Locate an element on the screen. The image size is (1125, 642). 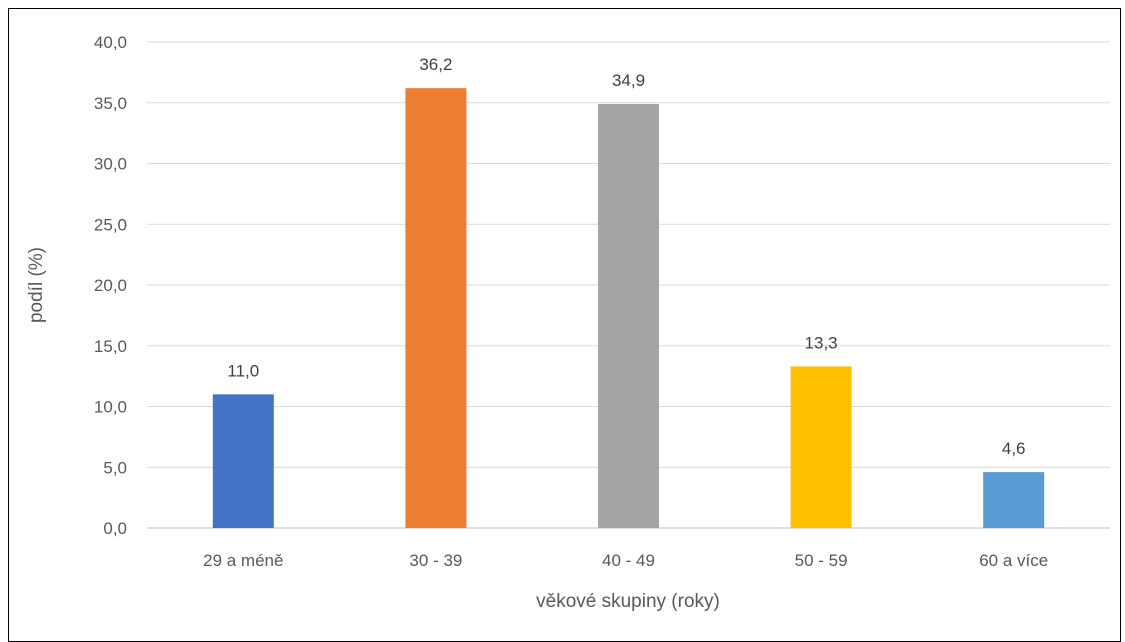
data-label: 11,0 is located at coordinates (243, 370).